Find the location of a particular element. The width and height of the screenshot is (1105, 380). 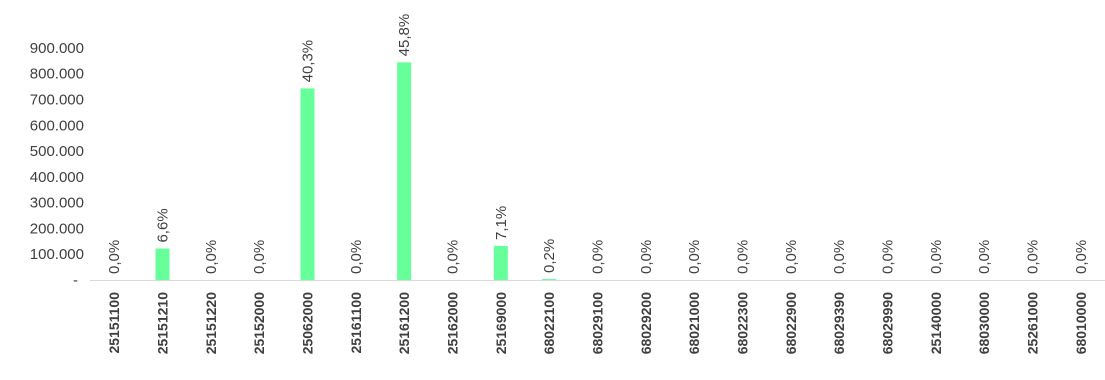

x-tick-label: 25261000 is located at coordinates (1033, 323).